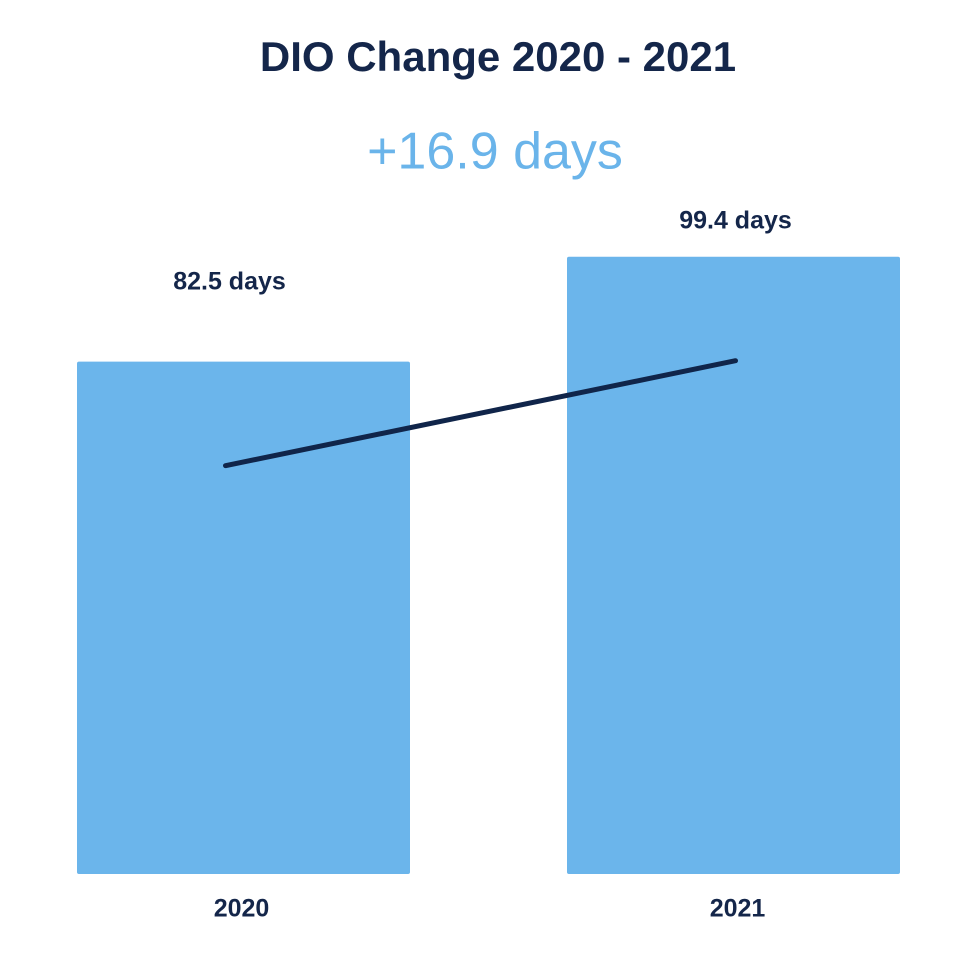  Describe the element at coordinates (498, 56) in the screenshot. I see `chart-title: DIO Change 2020 - 2021` at that location.